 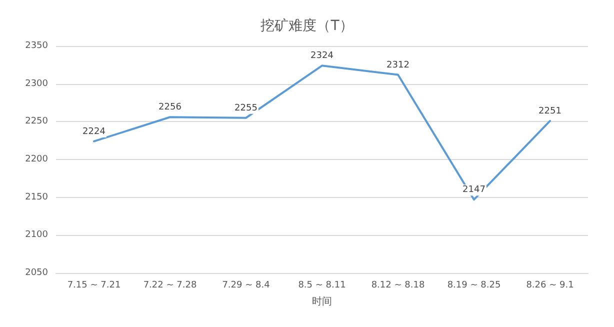 I want to click on y-tick-label: 2050, so click(x=36, y=273).